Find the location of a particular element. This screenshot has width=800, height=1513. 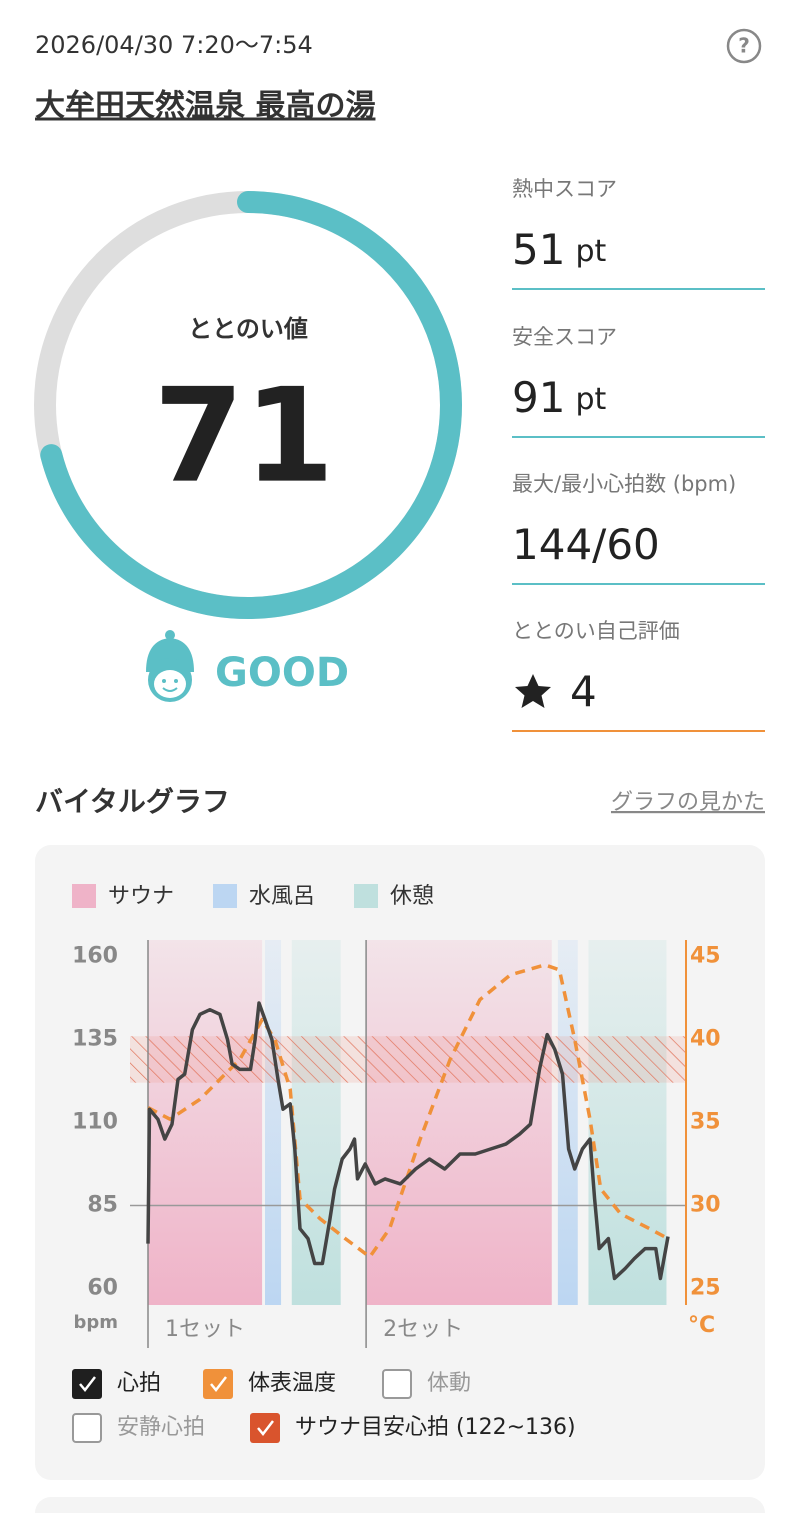

checkbox-label: 体動 is located at coordinates (449, 1383).